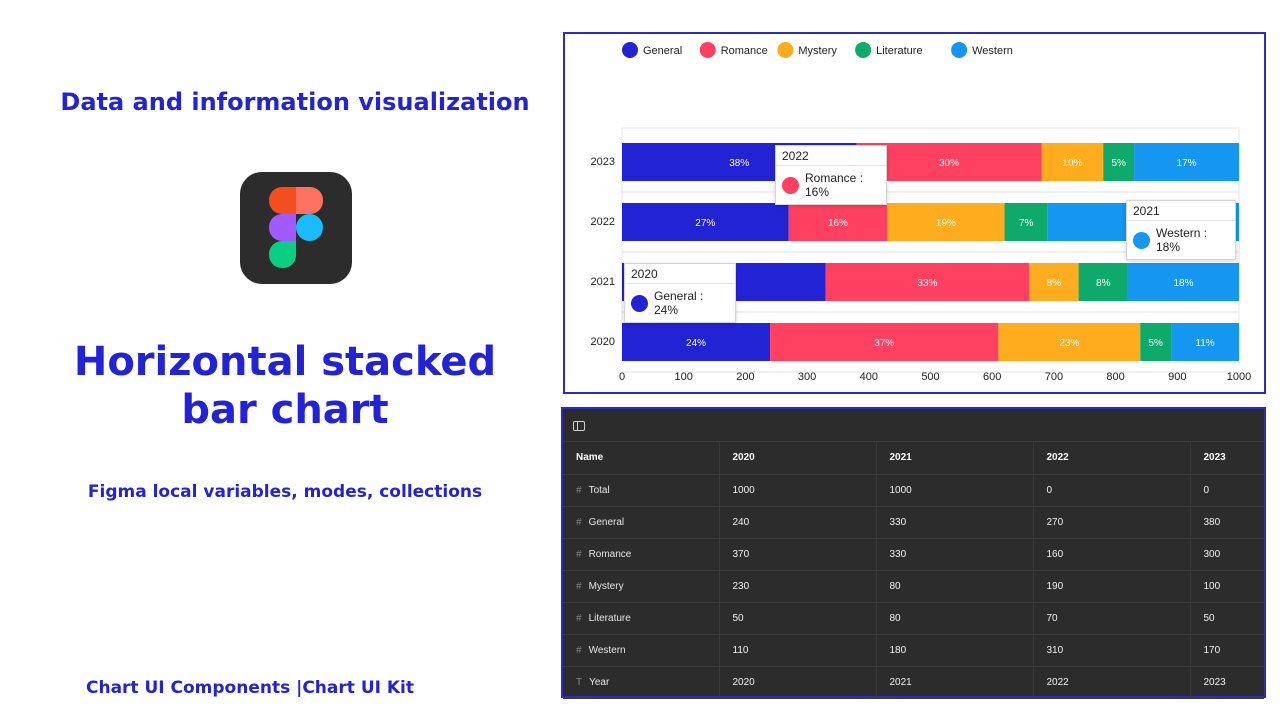 The width and height of the screenshot is (1280, 720). I want to click on legend-label: Romance, so click(744, 51).